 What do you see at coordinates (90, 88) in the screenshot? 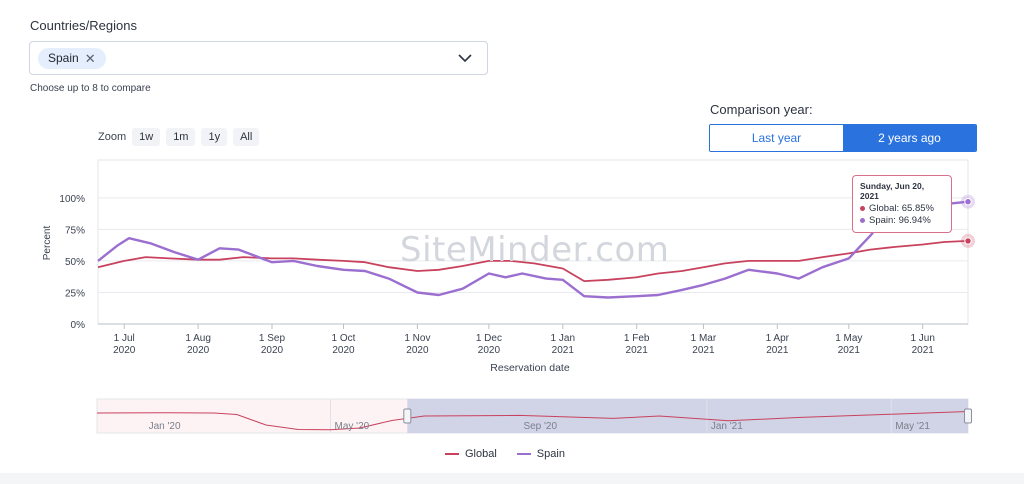
I see `compare-hint: Choose up to 8 to compare` at bounding box center [90, 88].